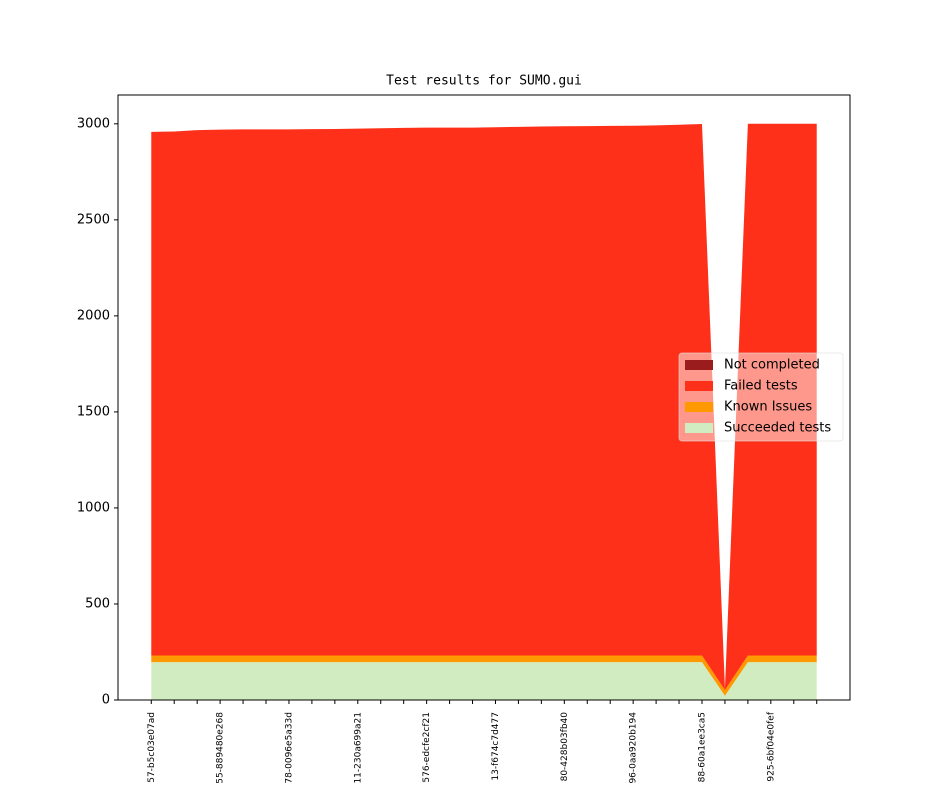 This screenshot has height=787, width=944. I want to click on chart-title: Test results for SUMO.gui, so click(484, 81).